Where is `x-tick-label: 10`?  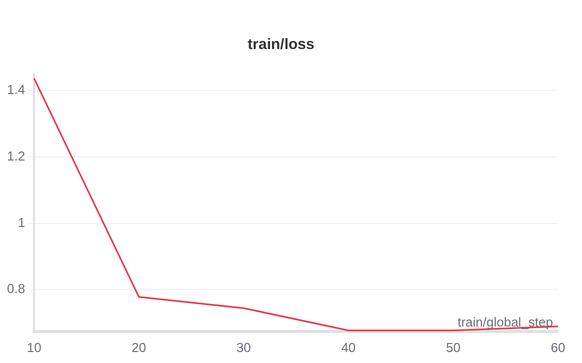 x-tick-label: 10 is located at coordinates (34, 347).